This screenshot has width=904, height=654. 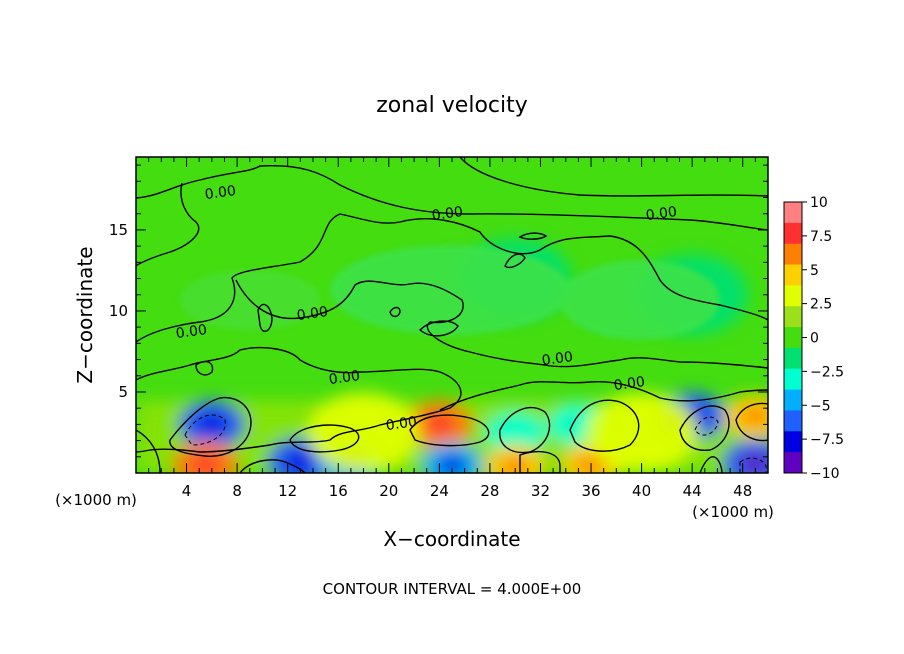 What do you see at coordinates (287, 491) in the screenshot?
I see `x-tick-label: 12` at bounding box center [287, 491].